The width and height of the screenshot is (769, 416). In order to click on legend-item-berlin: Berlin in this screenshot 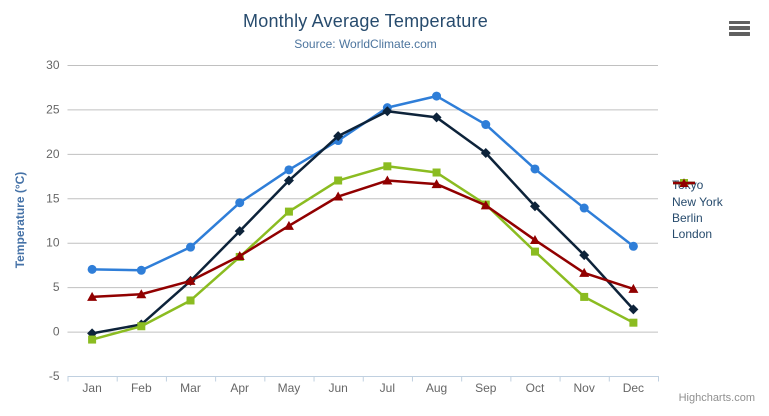, I will do `click(697, 202)`.